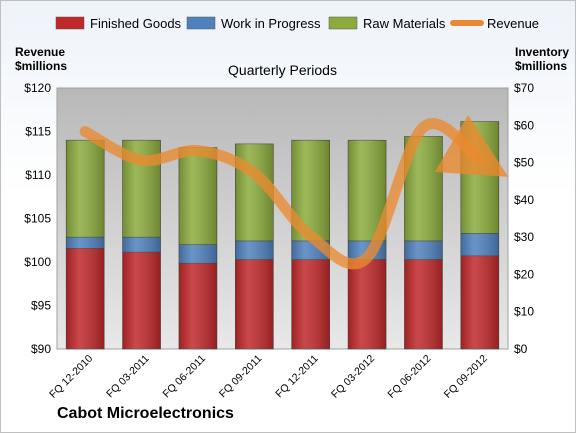 This screenshot has width=576, height=433. Describe the element at coordinates (184, 377) in the screenshot. I see `x-tick-label: FQ 06-2011` at that location.